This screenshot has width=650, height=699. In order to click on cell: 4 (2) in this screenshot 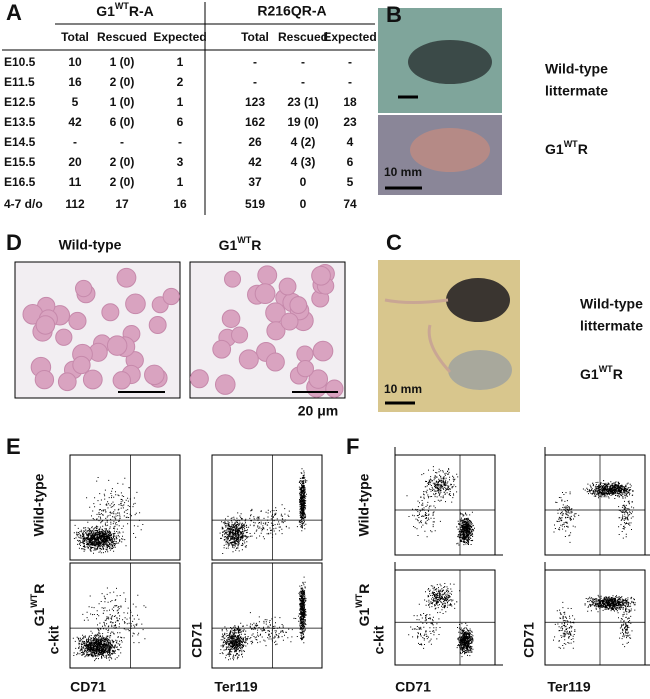, I will do `click(303, 142)`.